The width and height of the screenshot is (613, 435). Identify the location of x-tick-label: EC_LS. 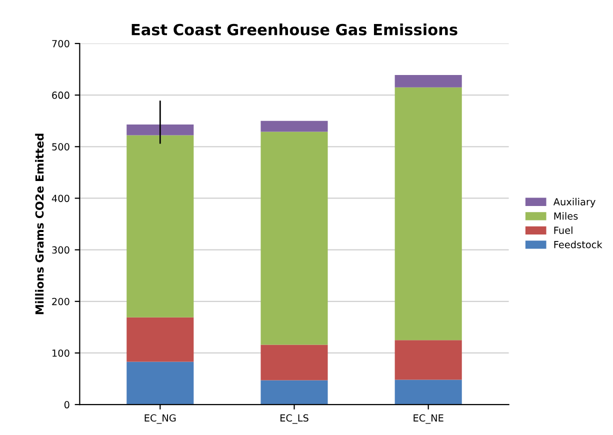
(294, 419).